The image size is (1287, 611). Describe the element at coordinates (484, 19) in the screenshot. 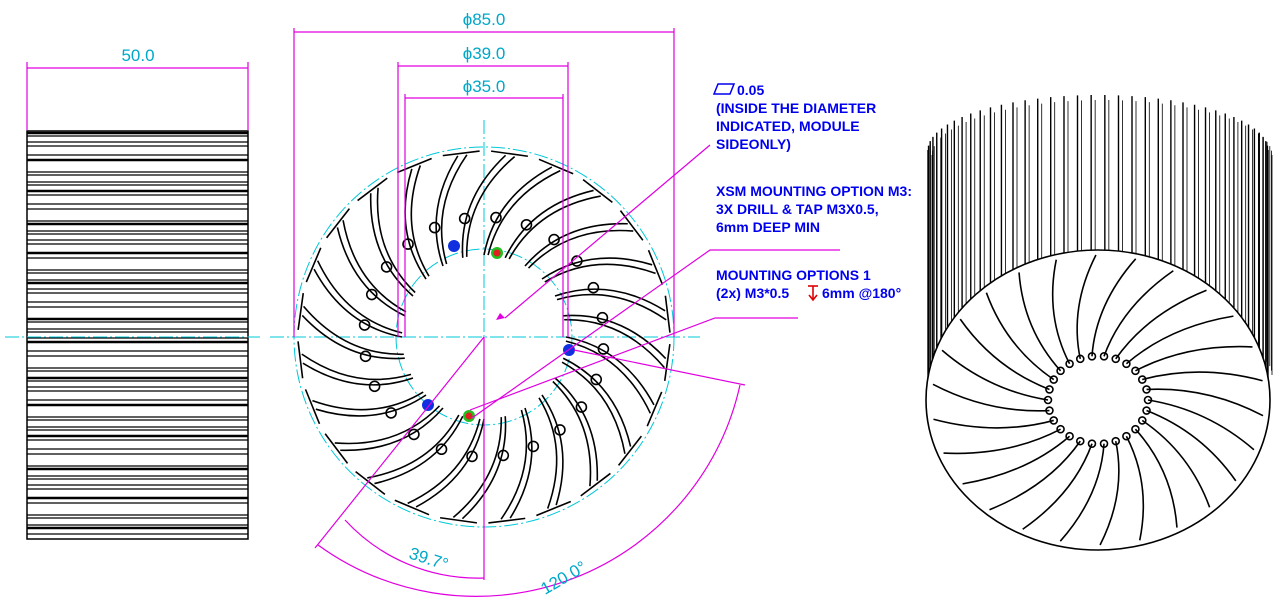

I see `dimension-text: ϕ85.0` at that location.